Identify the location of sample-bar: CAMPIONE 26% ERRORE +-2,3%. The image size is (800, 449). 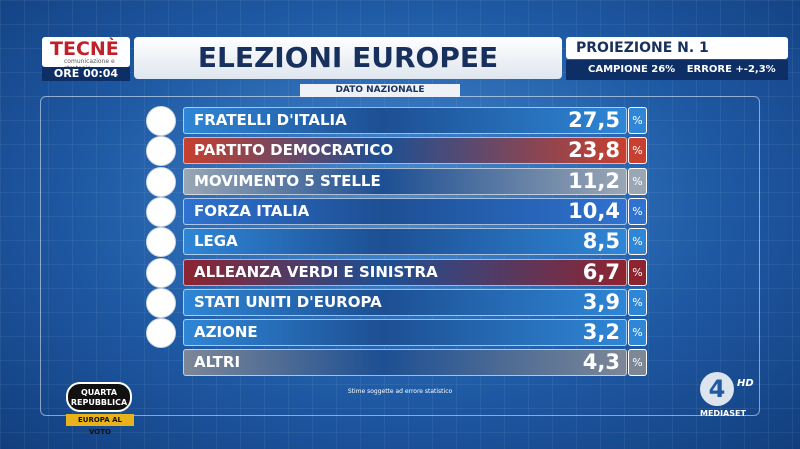
(677, 70).